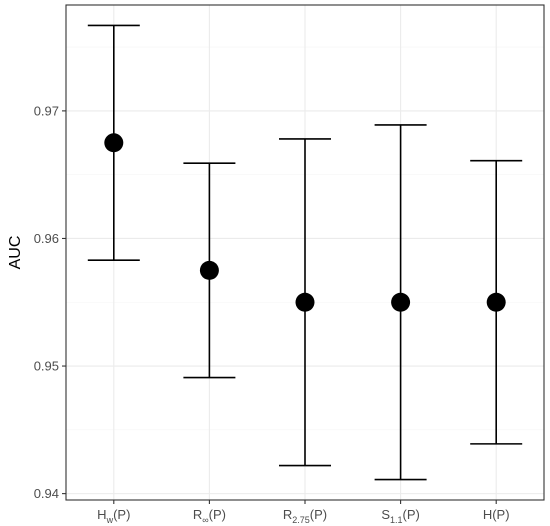 The width and height of the screenshot is (550, 526). Describe the element at coordinates (46, 238) in the screenshot. I see `y-tick-label: 0.96` at that location.